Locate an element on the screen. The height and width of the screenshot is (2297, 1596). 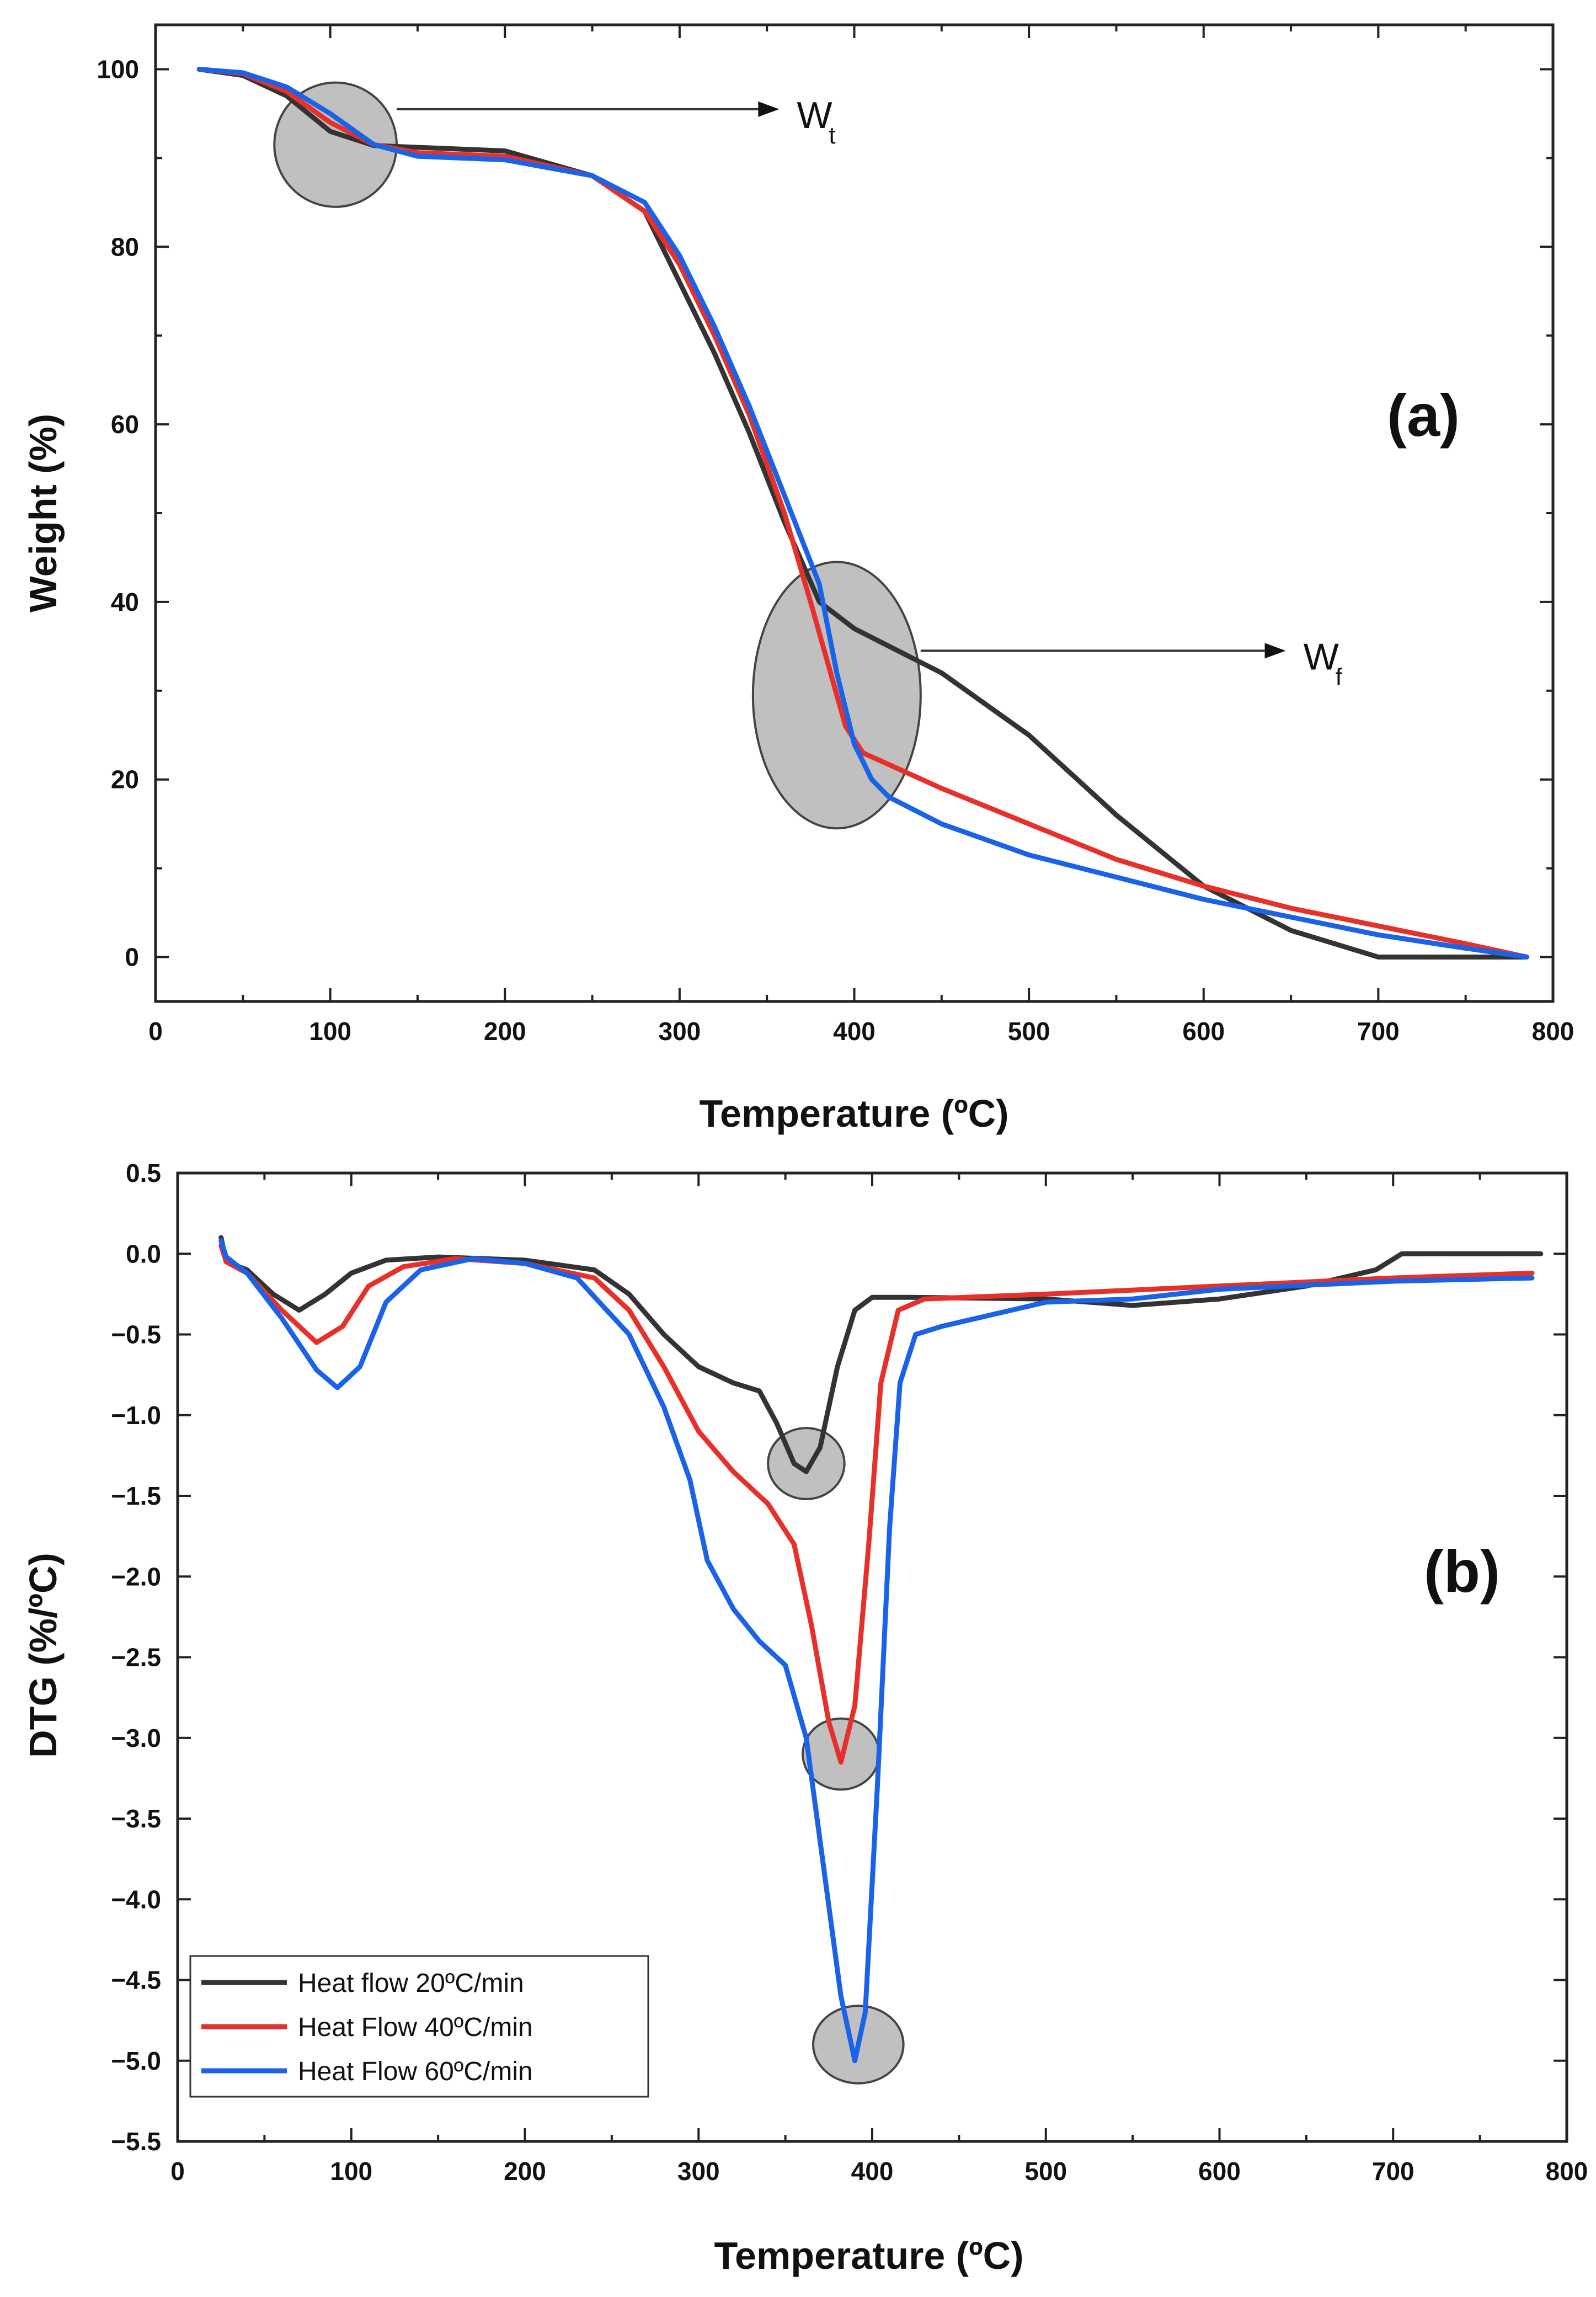
x-tick-label-a: 800 is located at coordinates (1553, 1031).